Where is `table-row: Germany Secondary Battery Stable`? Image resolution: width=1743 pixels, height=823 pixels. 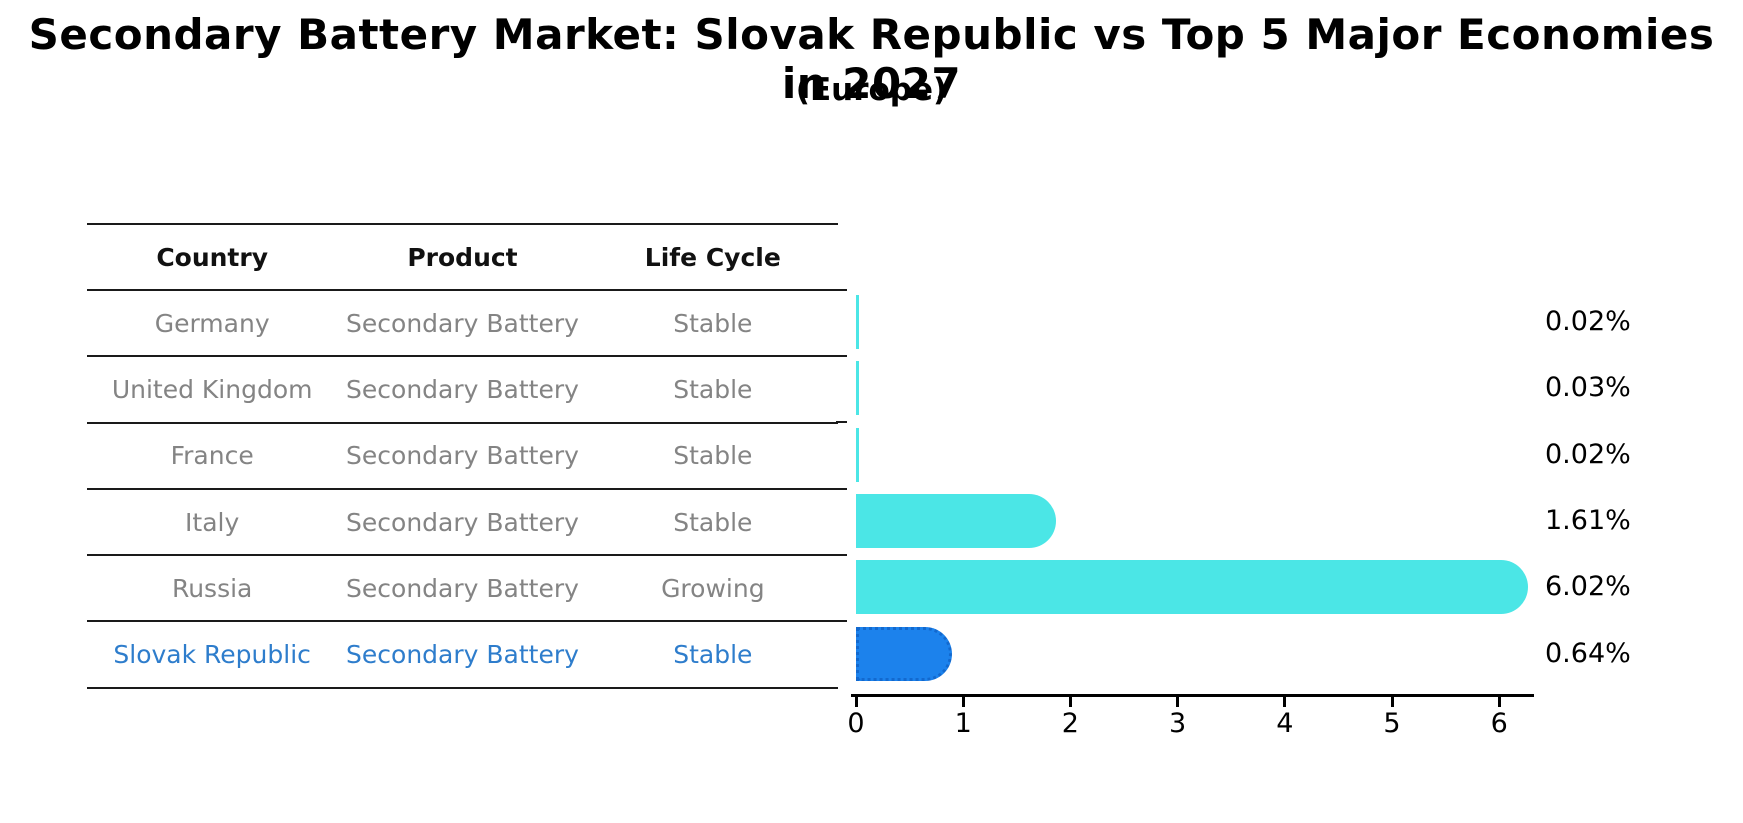
table-row: Germany Secondary Battery Stable is located at coordinates (462, 324).